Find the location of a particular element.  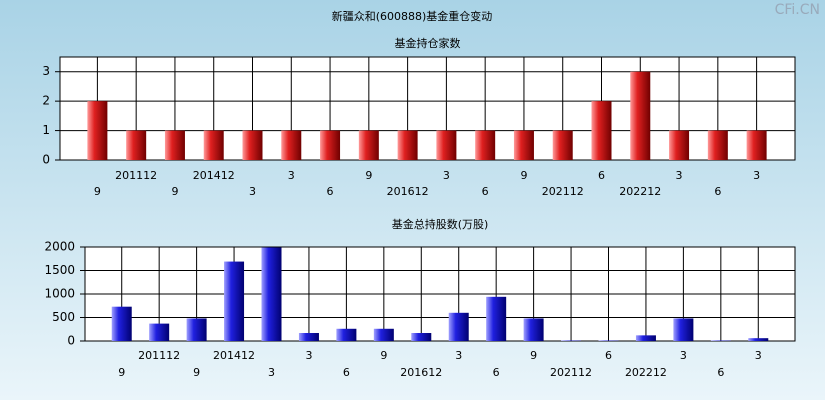

y-tick-label: 1000 is located at coordinates (59, 294).